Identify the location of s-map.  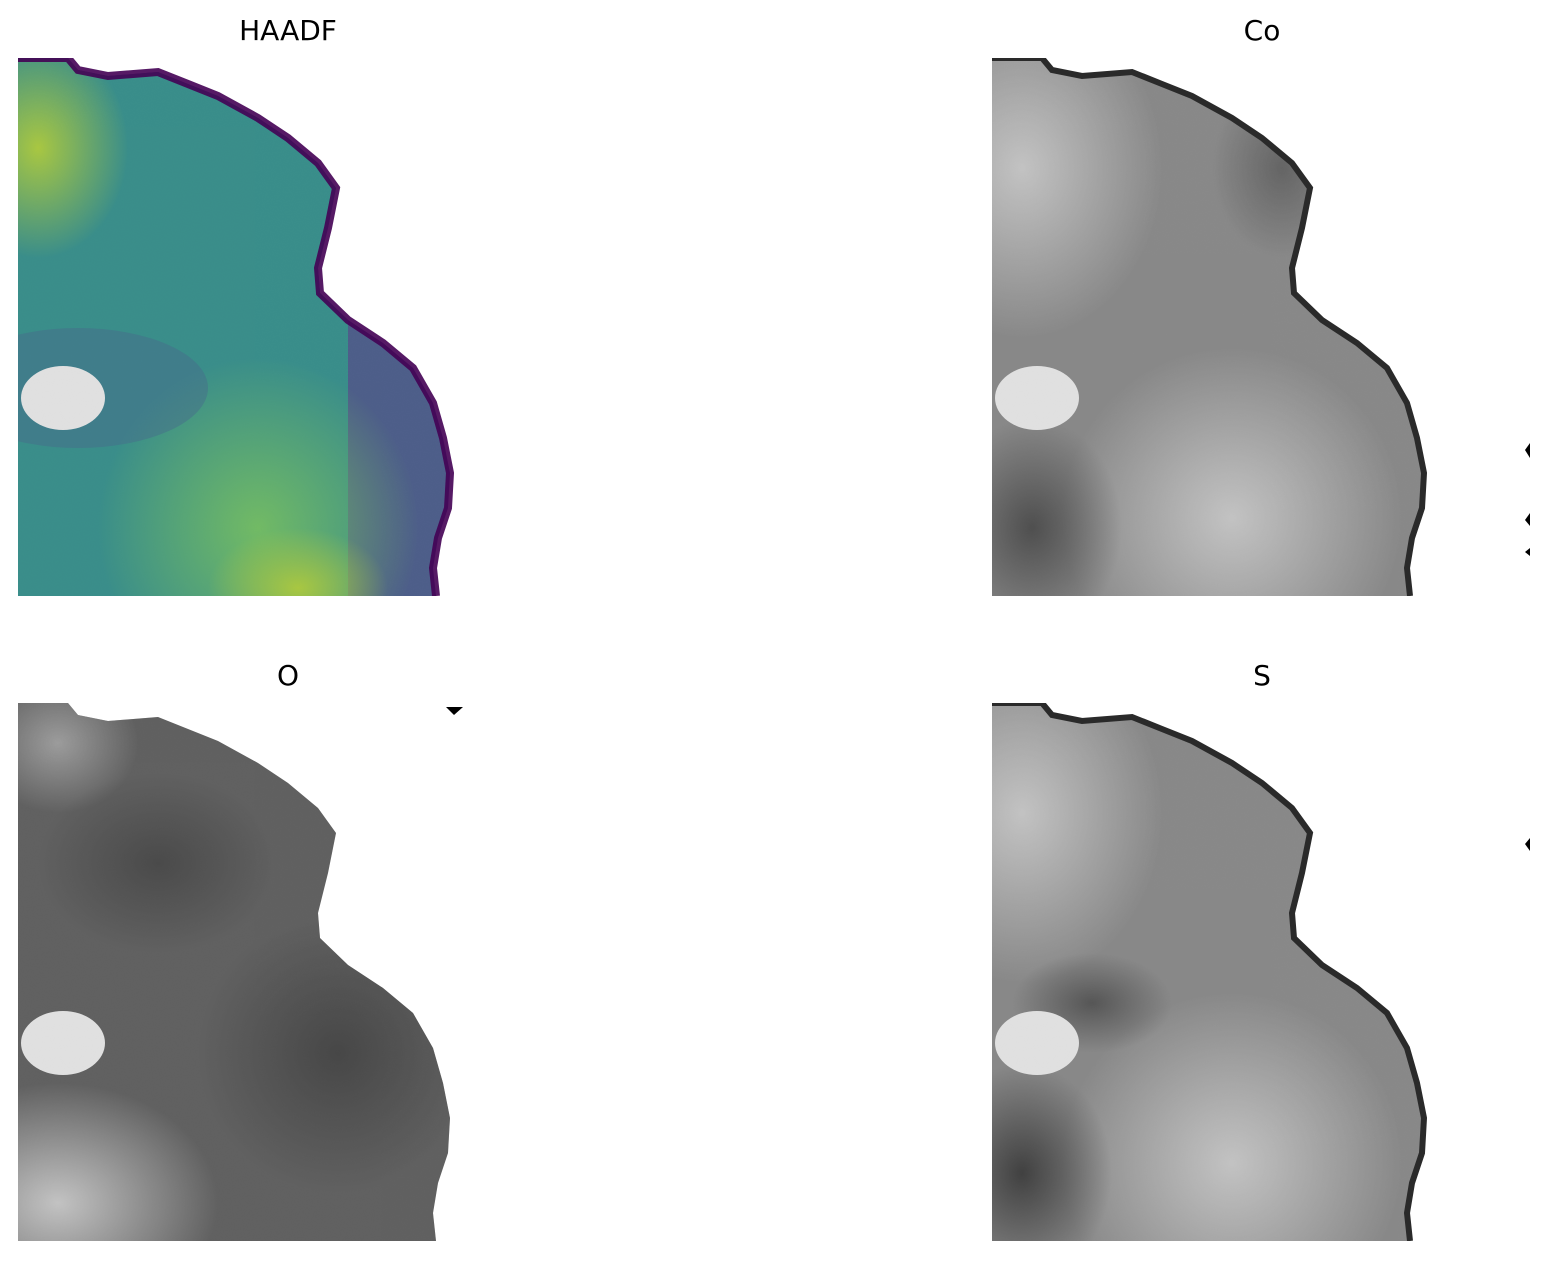
(1262, 972).